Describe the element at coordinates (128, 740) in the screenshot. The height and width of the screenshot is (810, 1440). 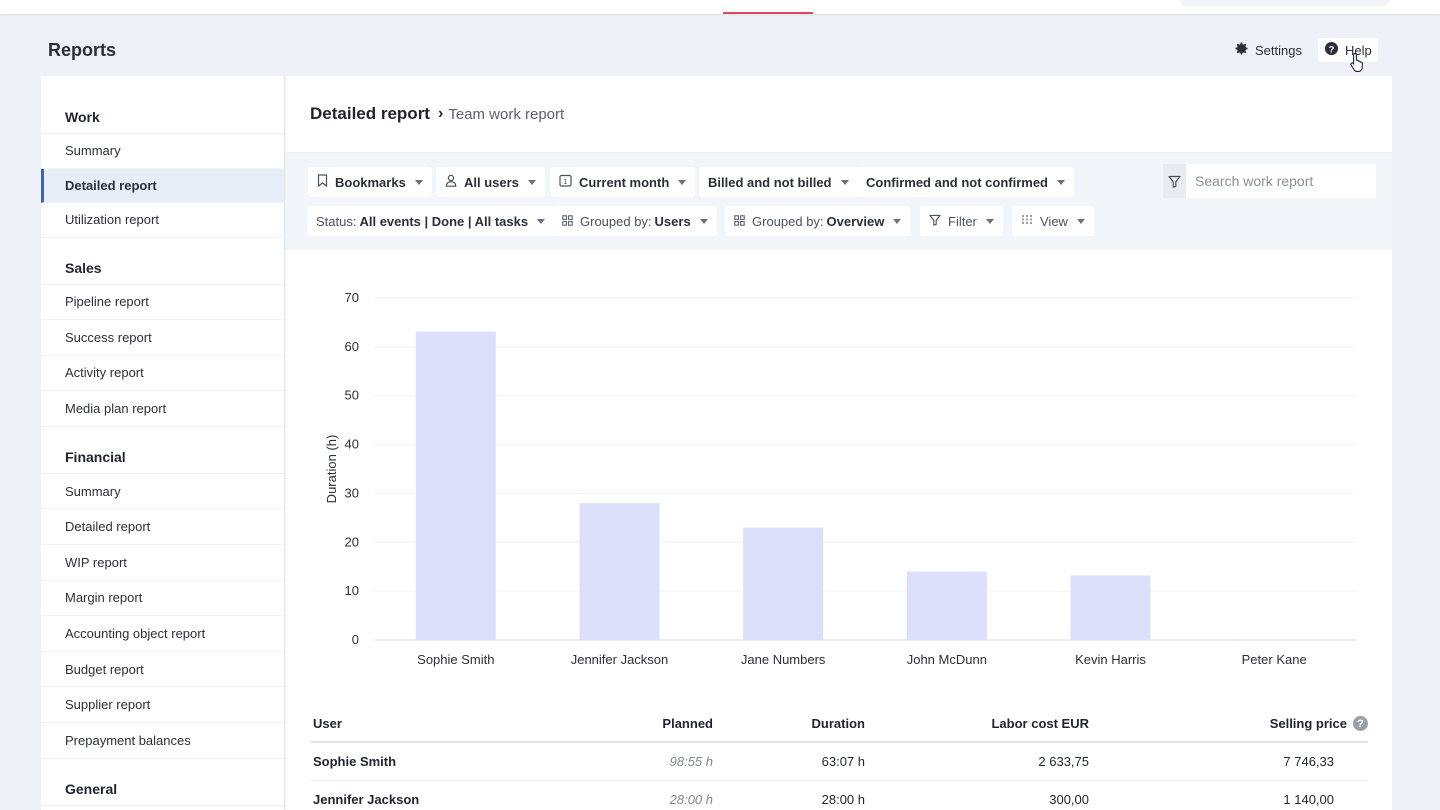
I see `sidebar-item-label: Prepayment balances` at that location.